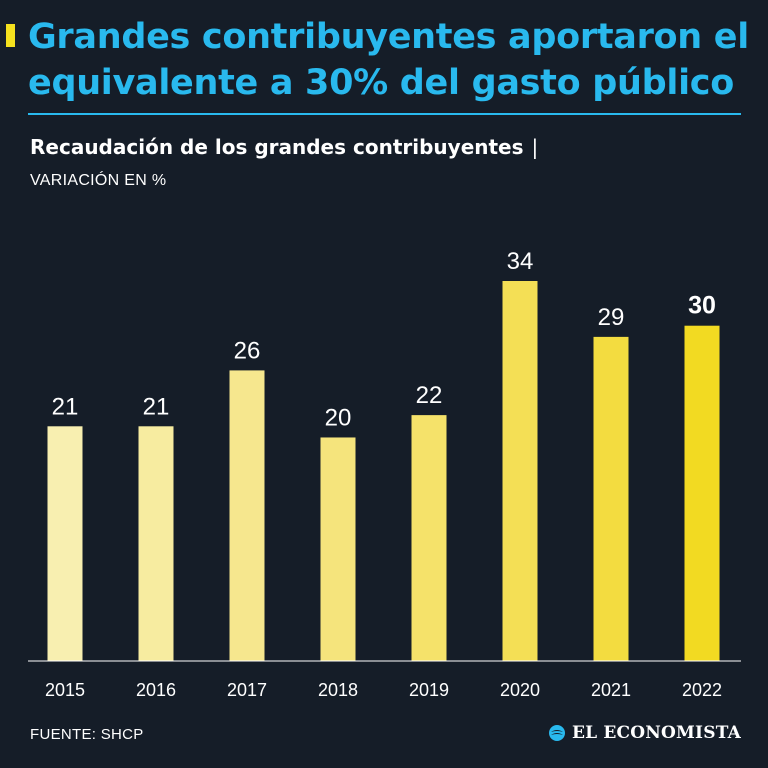  Describe the element at coordinates (156, 543) in the screenshot. I see `bar-2016` at that location.